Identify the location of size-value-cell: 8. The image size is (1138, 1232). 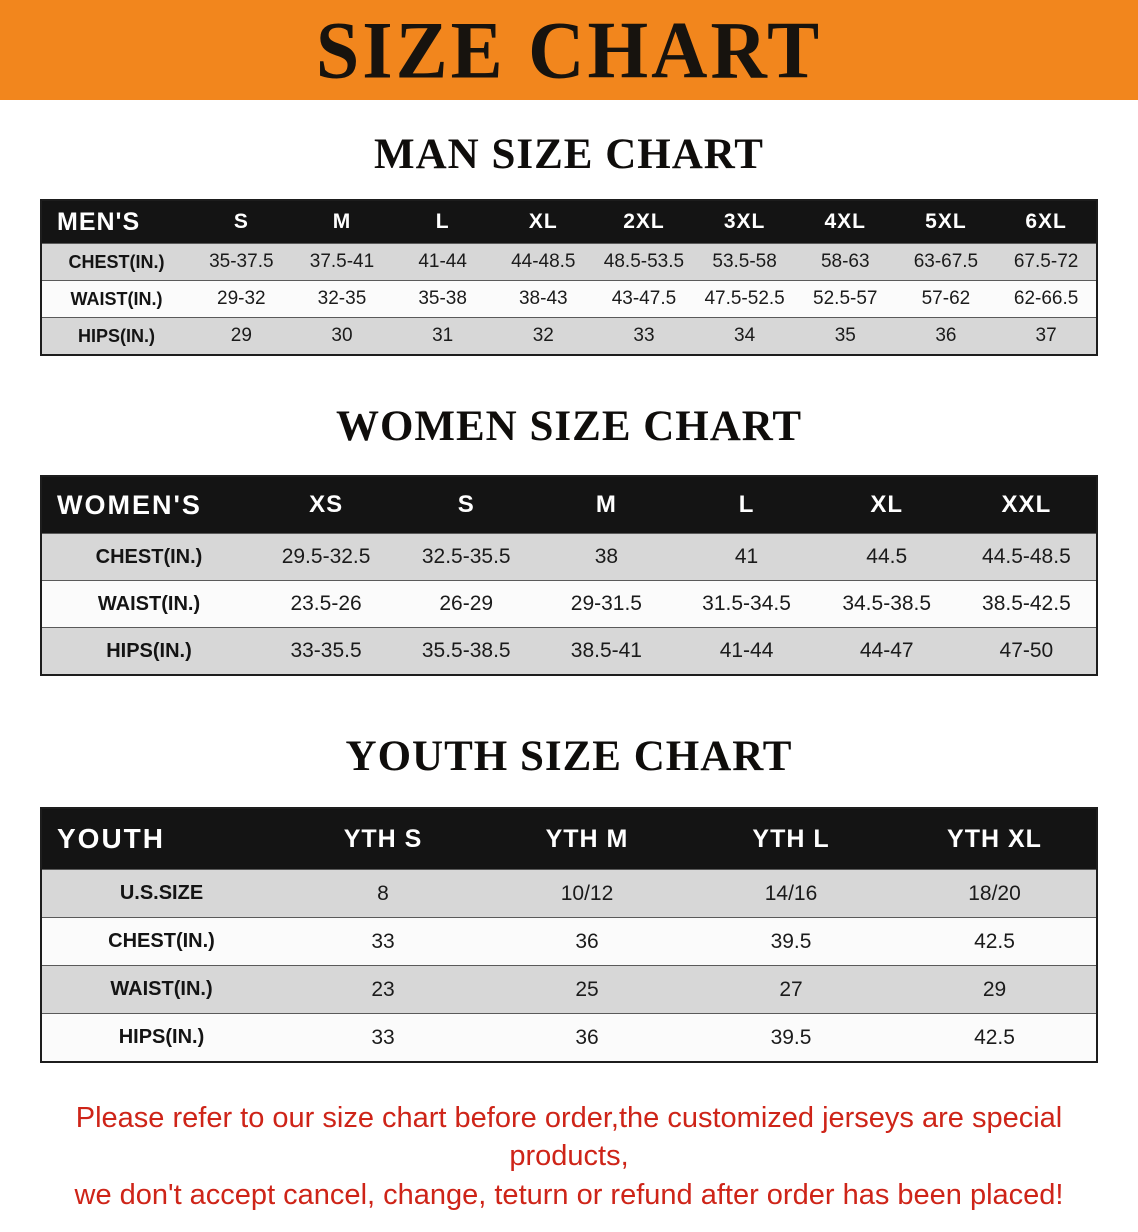
(383, 893).